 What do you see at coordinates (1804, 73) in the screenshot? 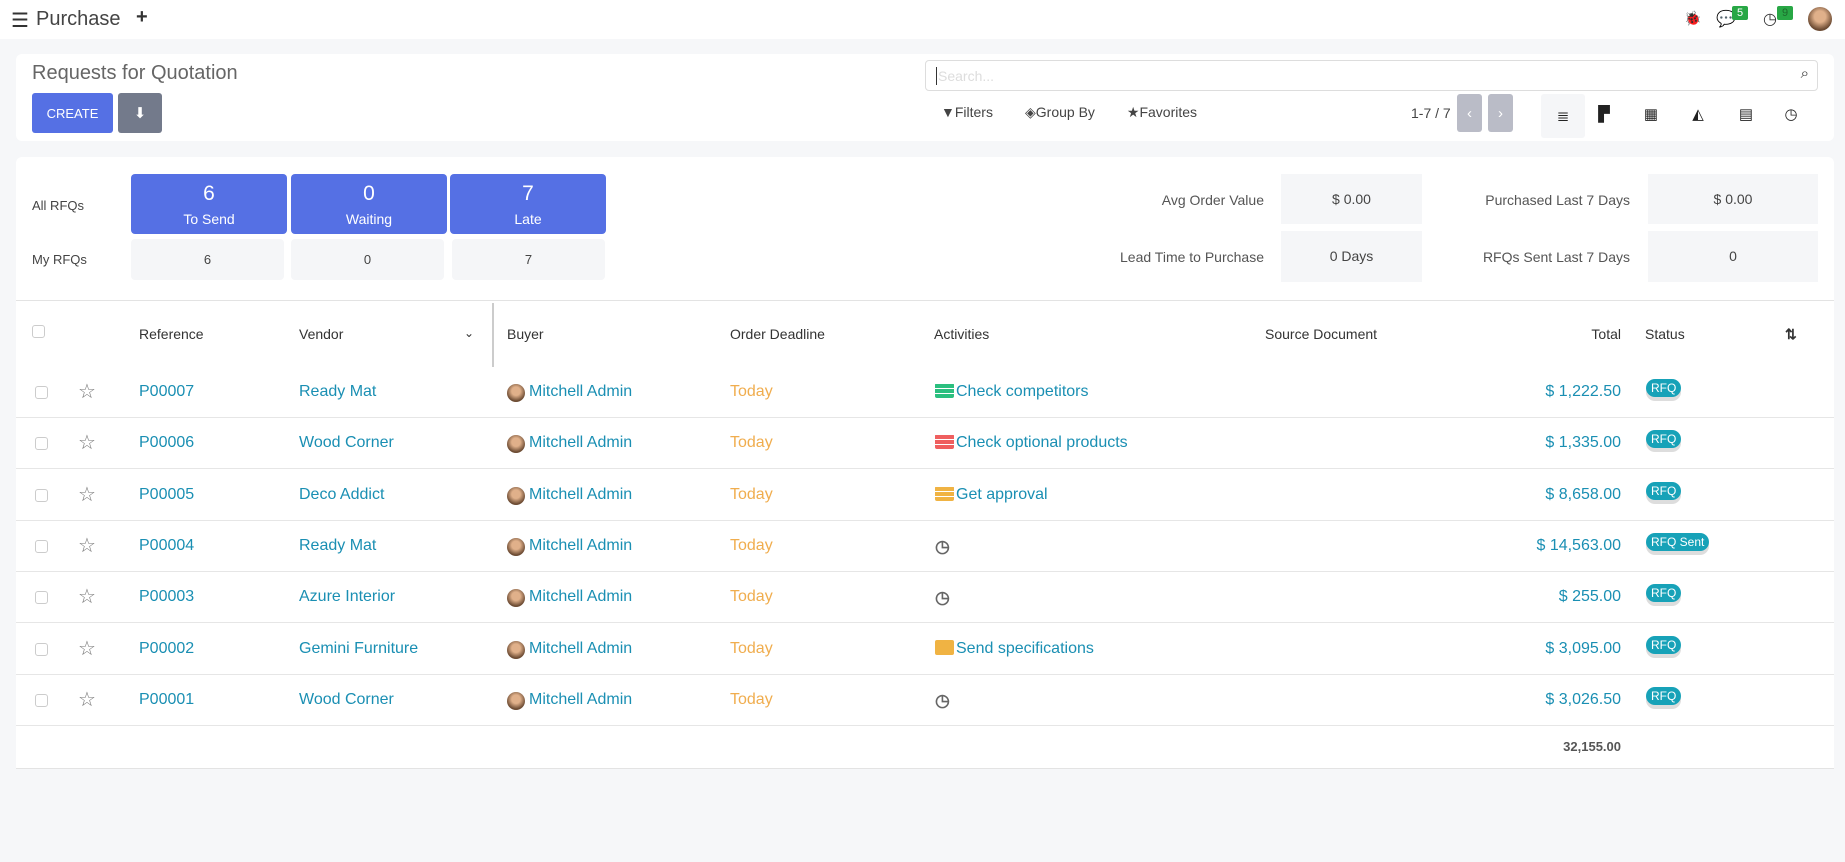
I see `search-icon: ⌕` at bounding box center [1804, 73].